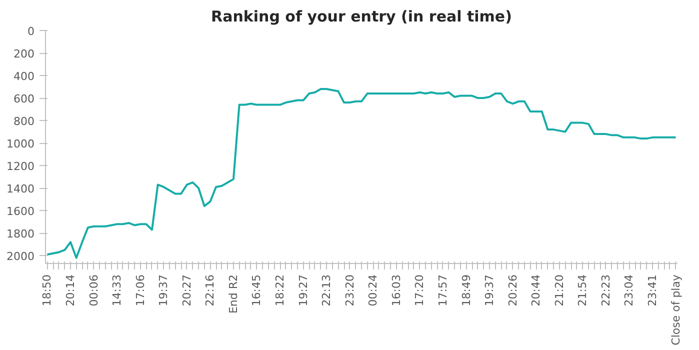  I want to click on x-tick-label: Close of play, so click(675, 310).